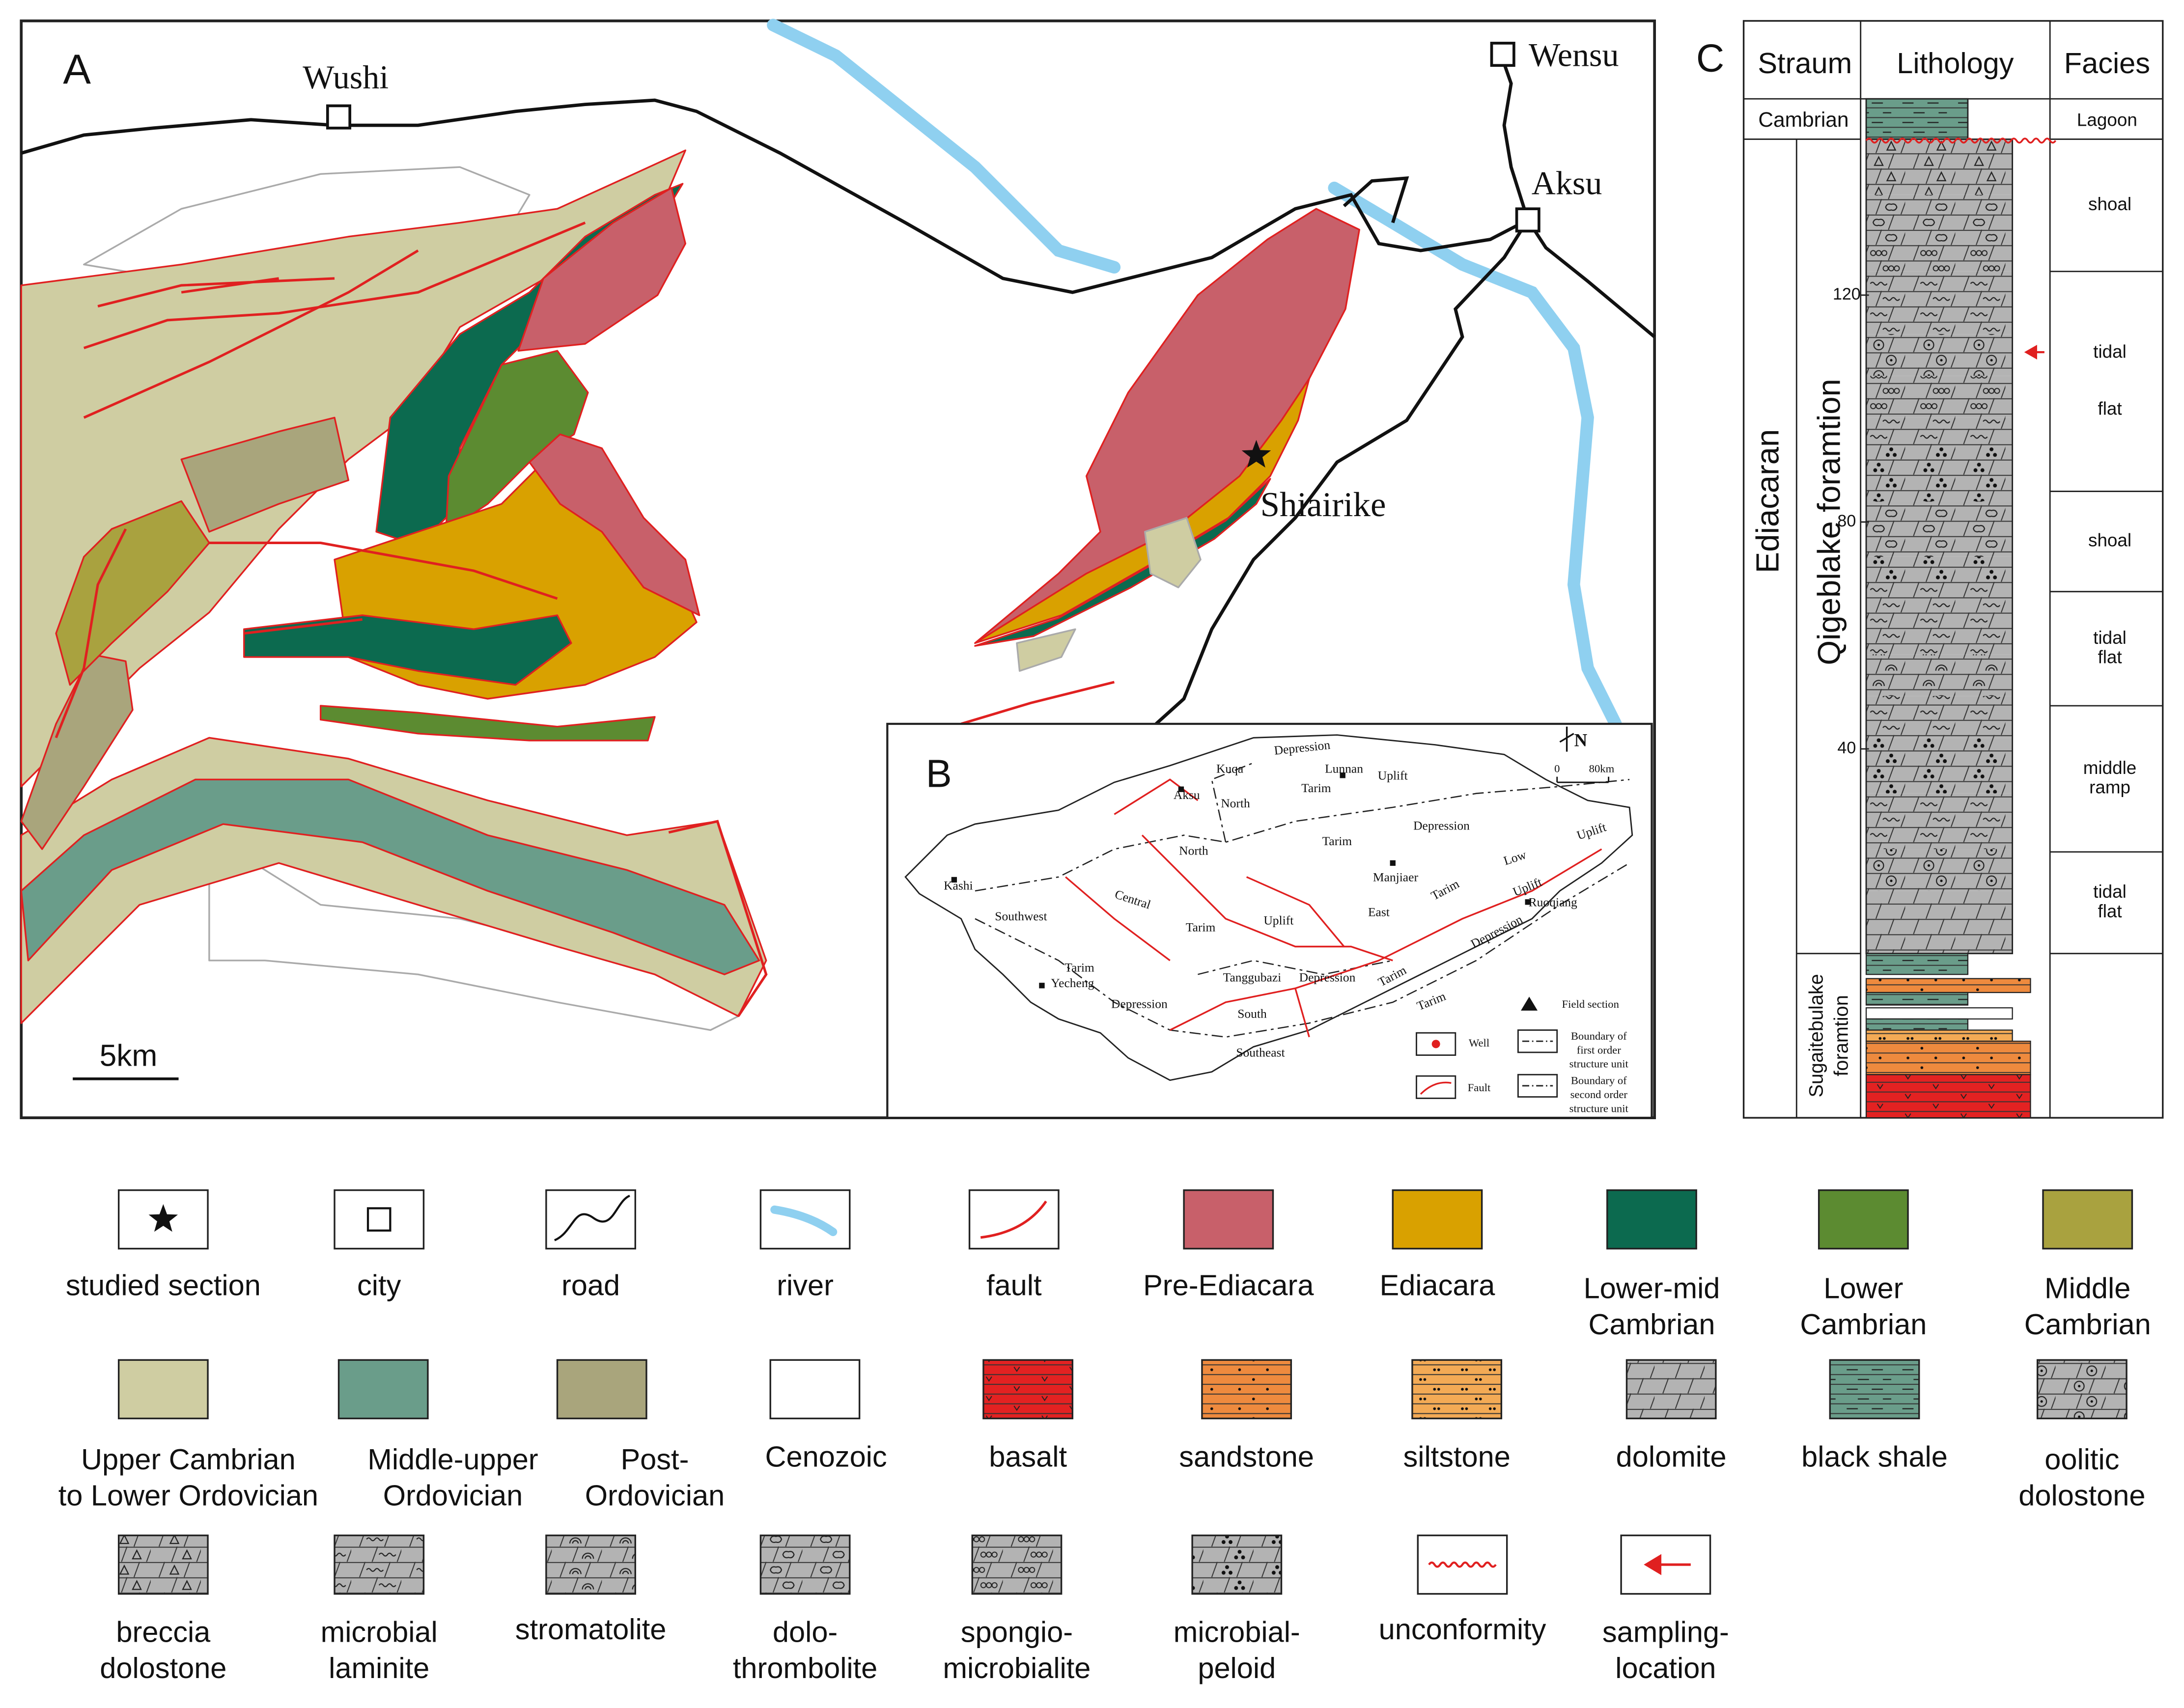 The width and height of the screenshot is (2184, 1708). I want to click on legend-label: unconformity, so click(1462, 1629).